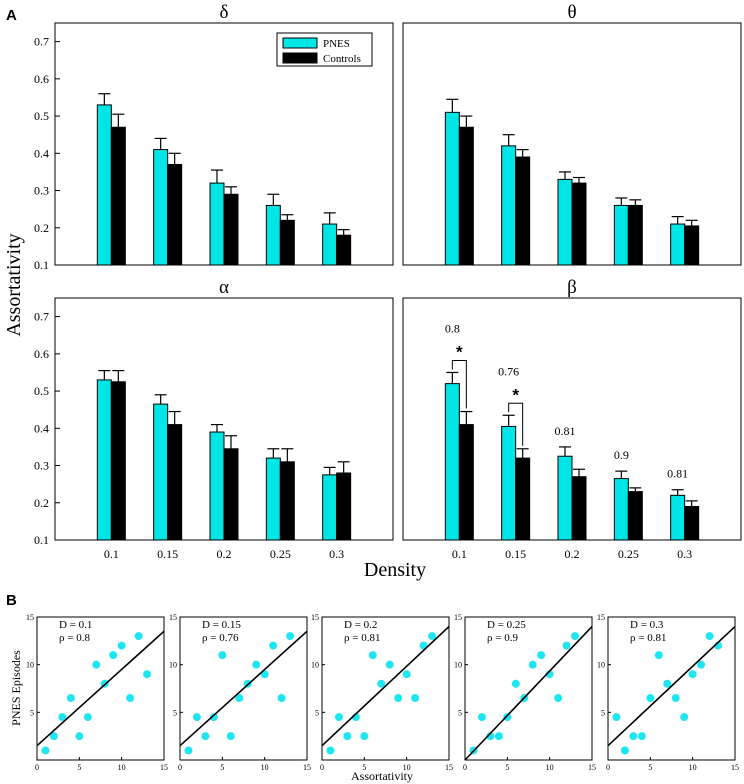  I want to click on scatter-xlabel: Assortativity, so click(382, 776).